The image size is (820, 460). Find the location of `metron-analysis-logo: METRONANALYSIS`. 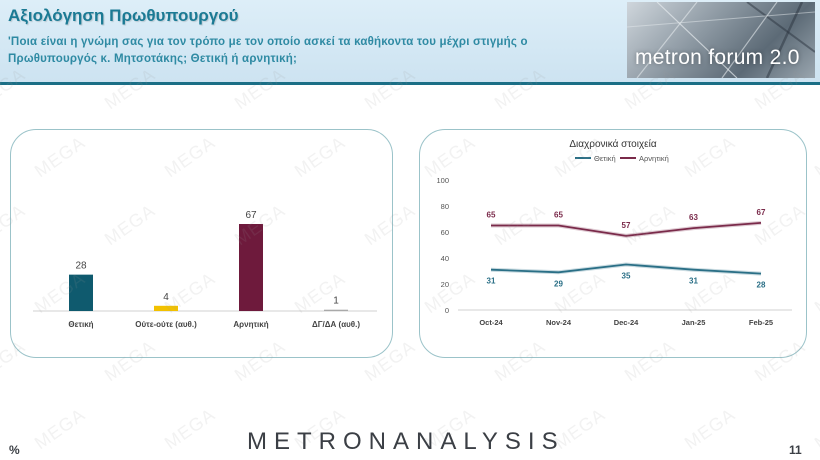

metron-analysis-logo: METRONANALYSIS is located at coordinates (406, 441).